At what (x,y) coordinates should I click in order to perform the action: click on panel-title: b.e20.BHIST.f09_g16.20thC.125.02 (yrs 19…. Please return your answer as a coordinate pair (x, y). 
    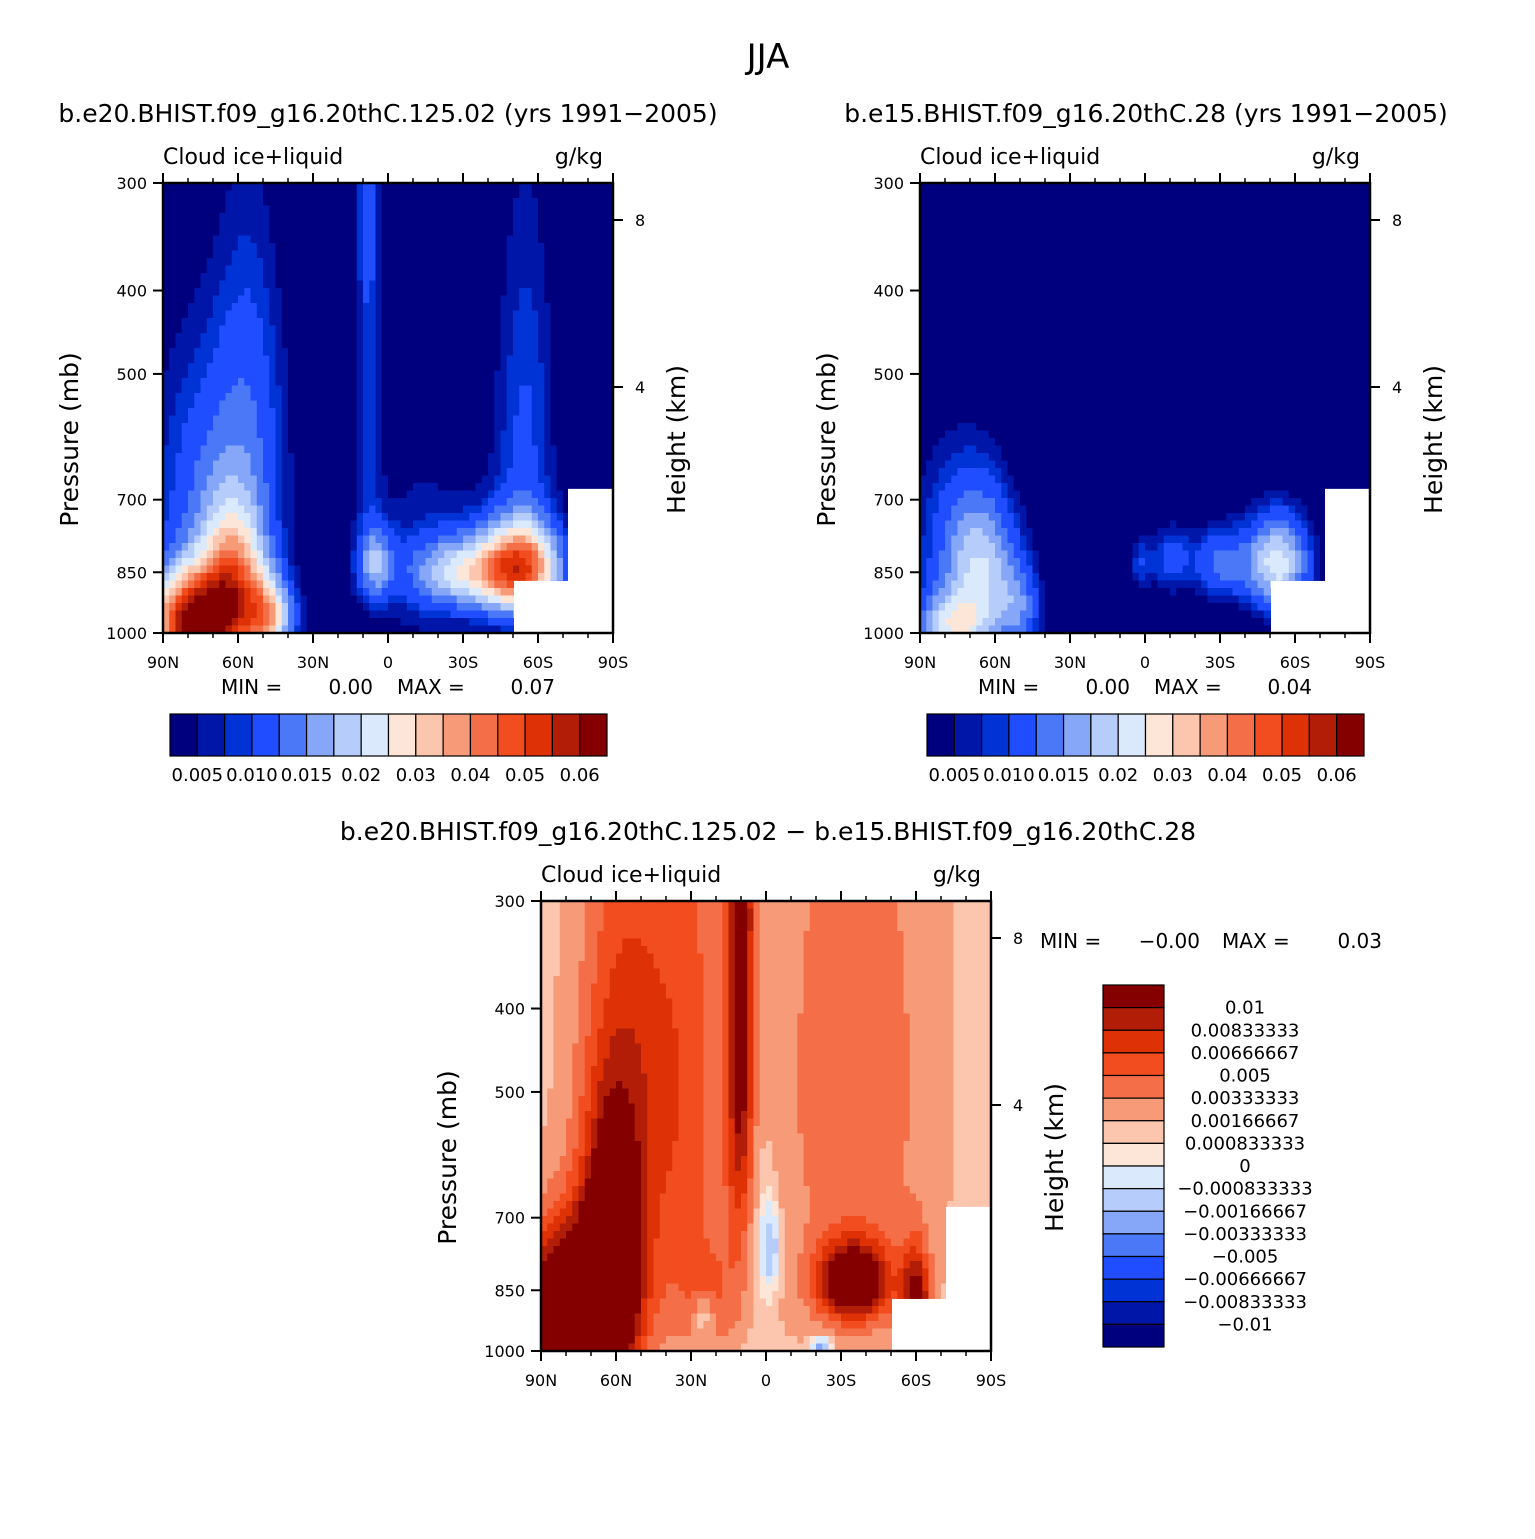
    Looking at the image, I should click on (387, 113).